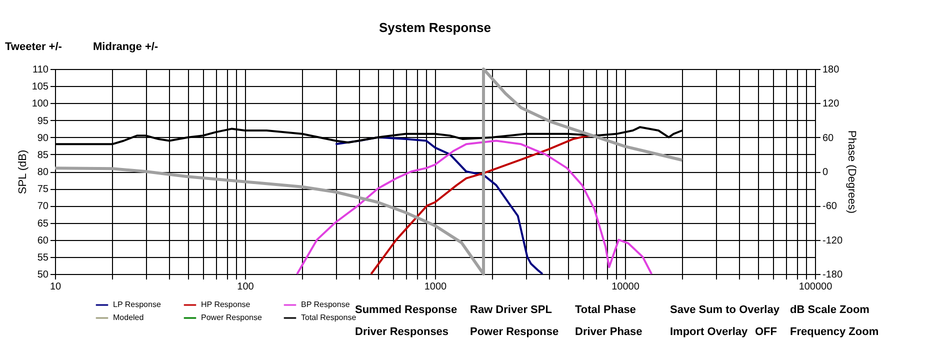  I want to click on text: Import Overlay, so click(709, 332).